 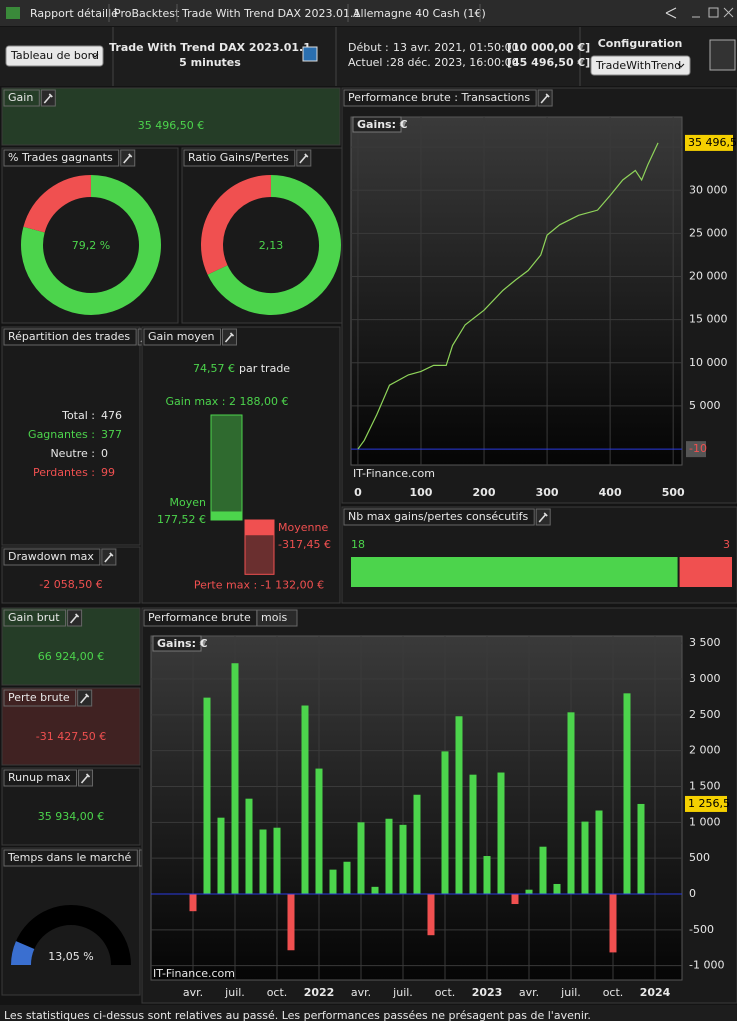 I want to click on row-label: Neutre :, so click(x=72, y=453).